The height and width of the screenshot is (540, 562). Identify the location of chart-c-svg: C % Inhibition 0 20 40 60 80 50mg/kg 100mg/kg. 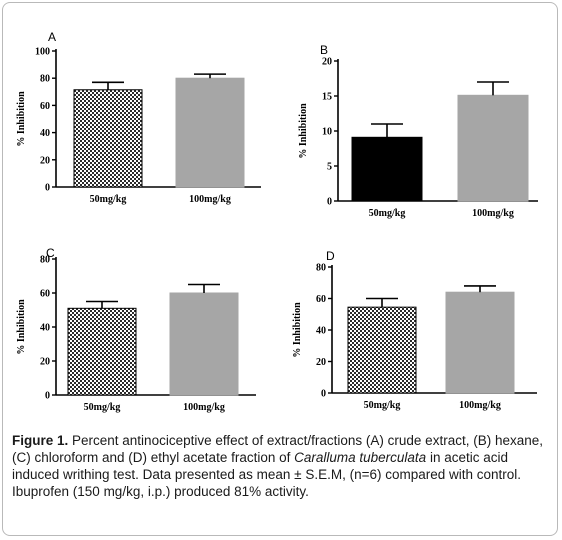
(136, 329).